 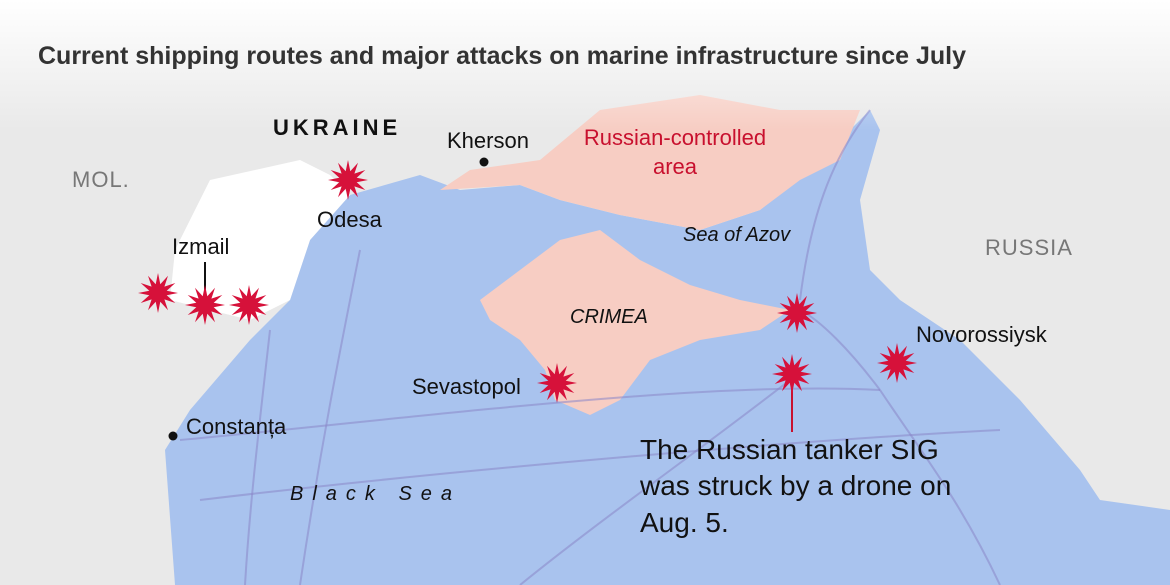 What do you see at coordinates (981, 334) in the screenshot?
I see `city-label: Novorossiysk` at bounding box center [981, 334].